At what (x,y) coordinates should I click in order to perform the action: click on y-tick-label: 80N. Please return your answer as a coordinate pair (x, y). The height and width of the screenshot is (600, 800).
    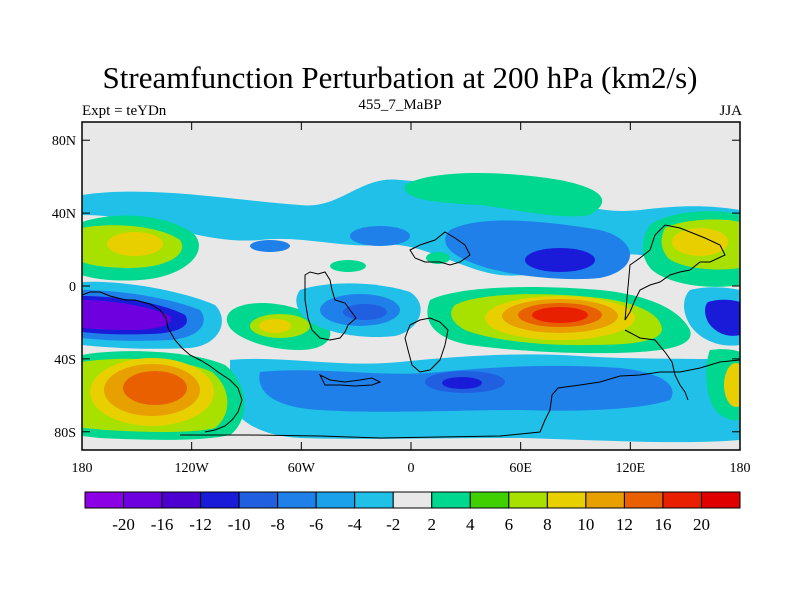
    Looking at the image, I should click on (64, 141).